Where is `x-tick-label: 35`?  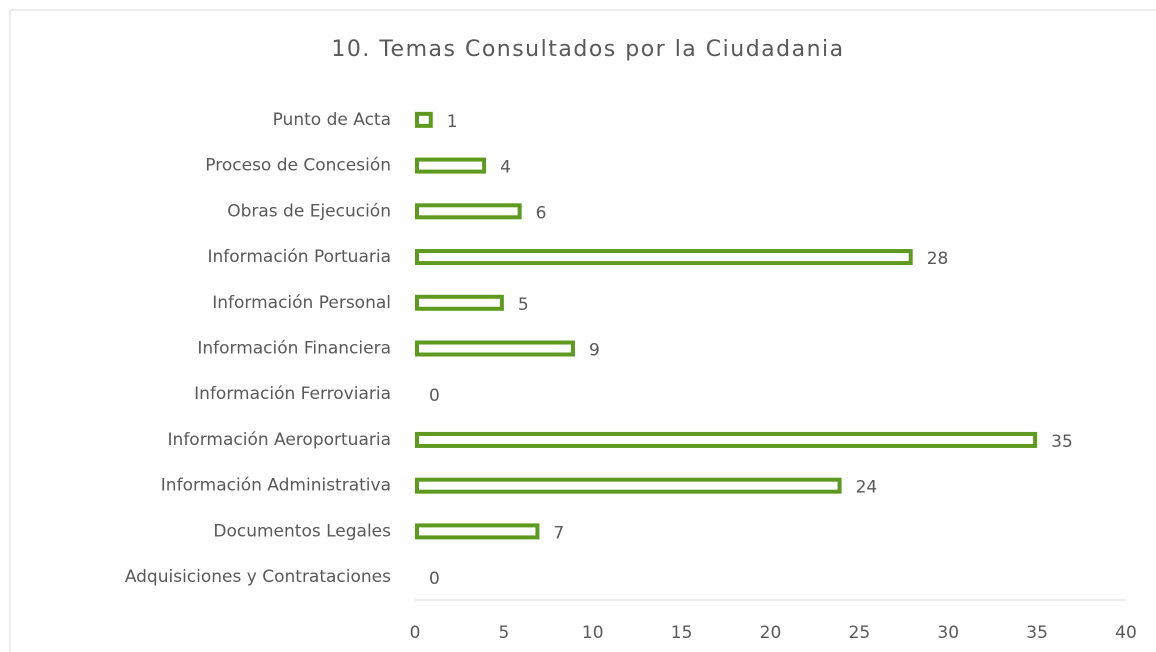 x-tick-label: 35 is located at coordinates (1037, 633).